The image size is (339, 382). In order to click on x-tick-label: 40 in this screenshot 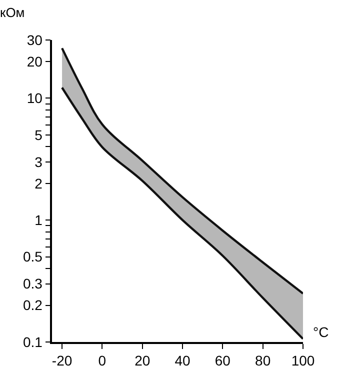, I will do `click(182, 360)`.